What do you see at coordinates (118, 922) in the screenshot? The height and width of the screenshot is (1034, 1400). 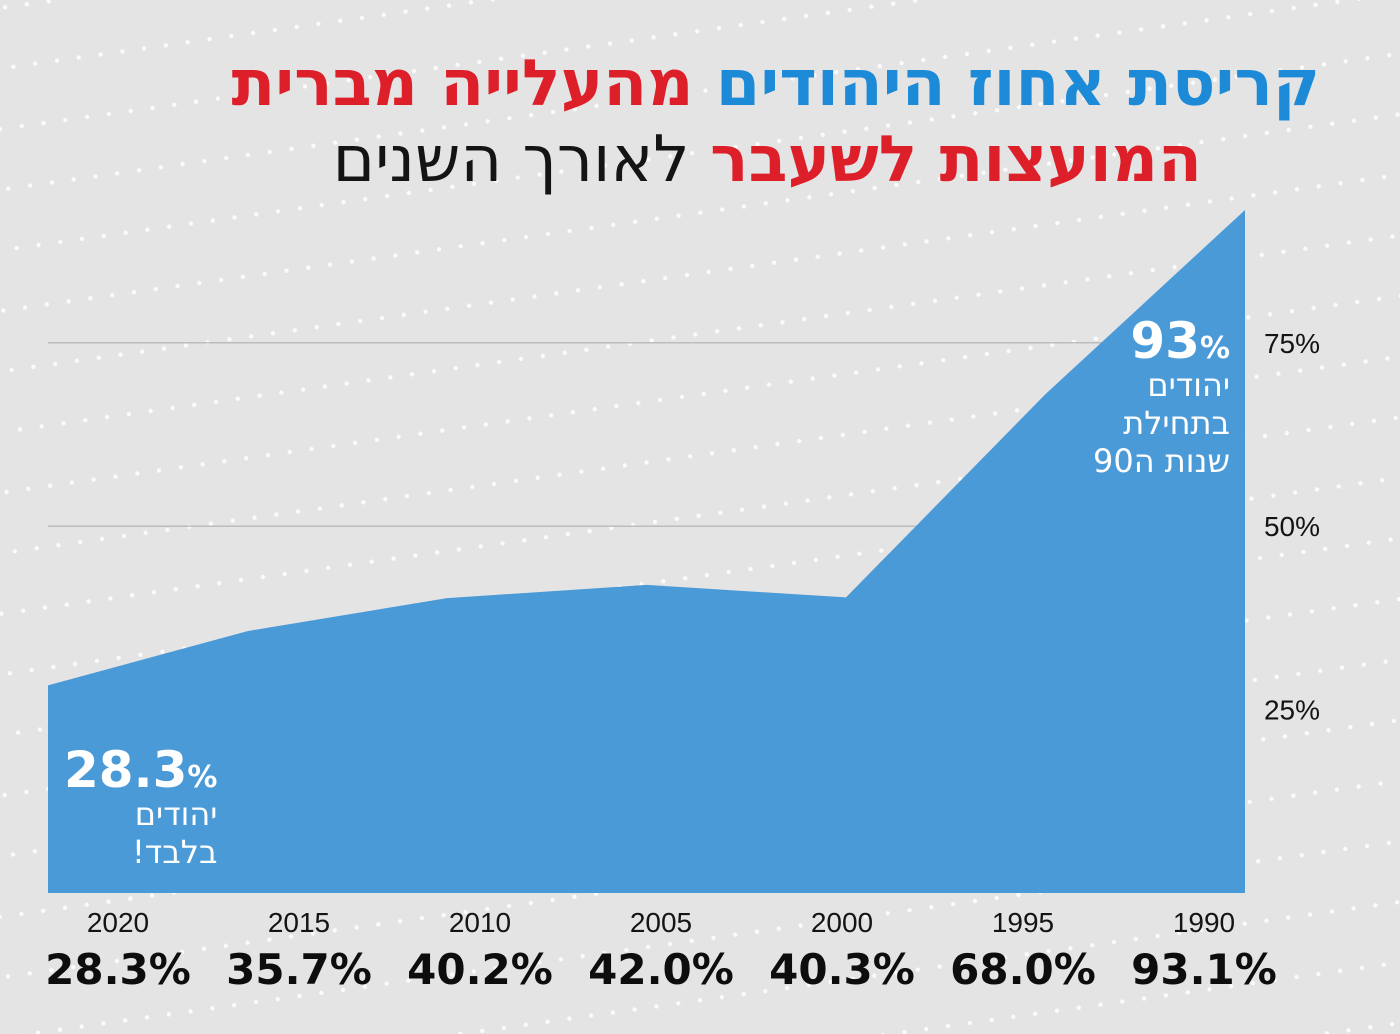 I see `x-tick-label: 2020` at bounding box center [118, 922].